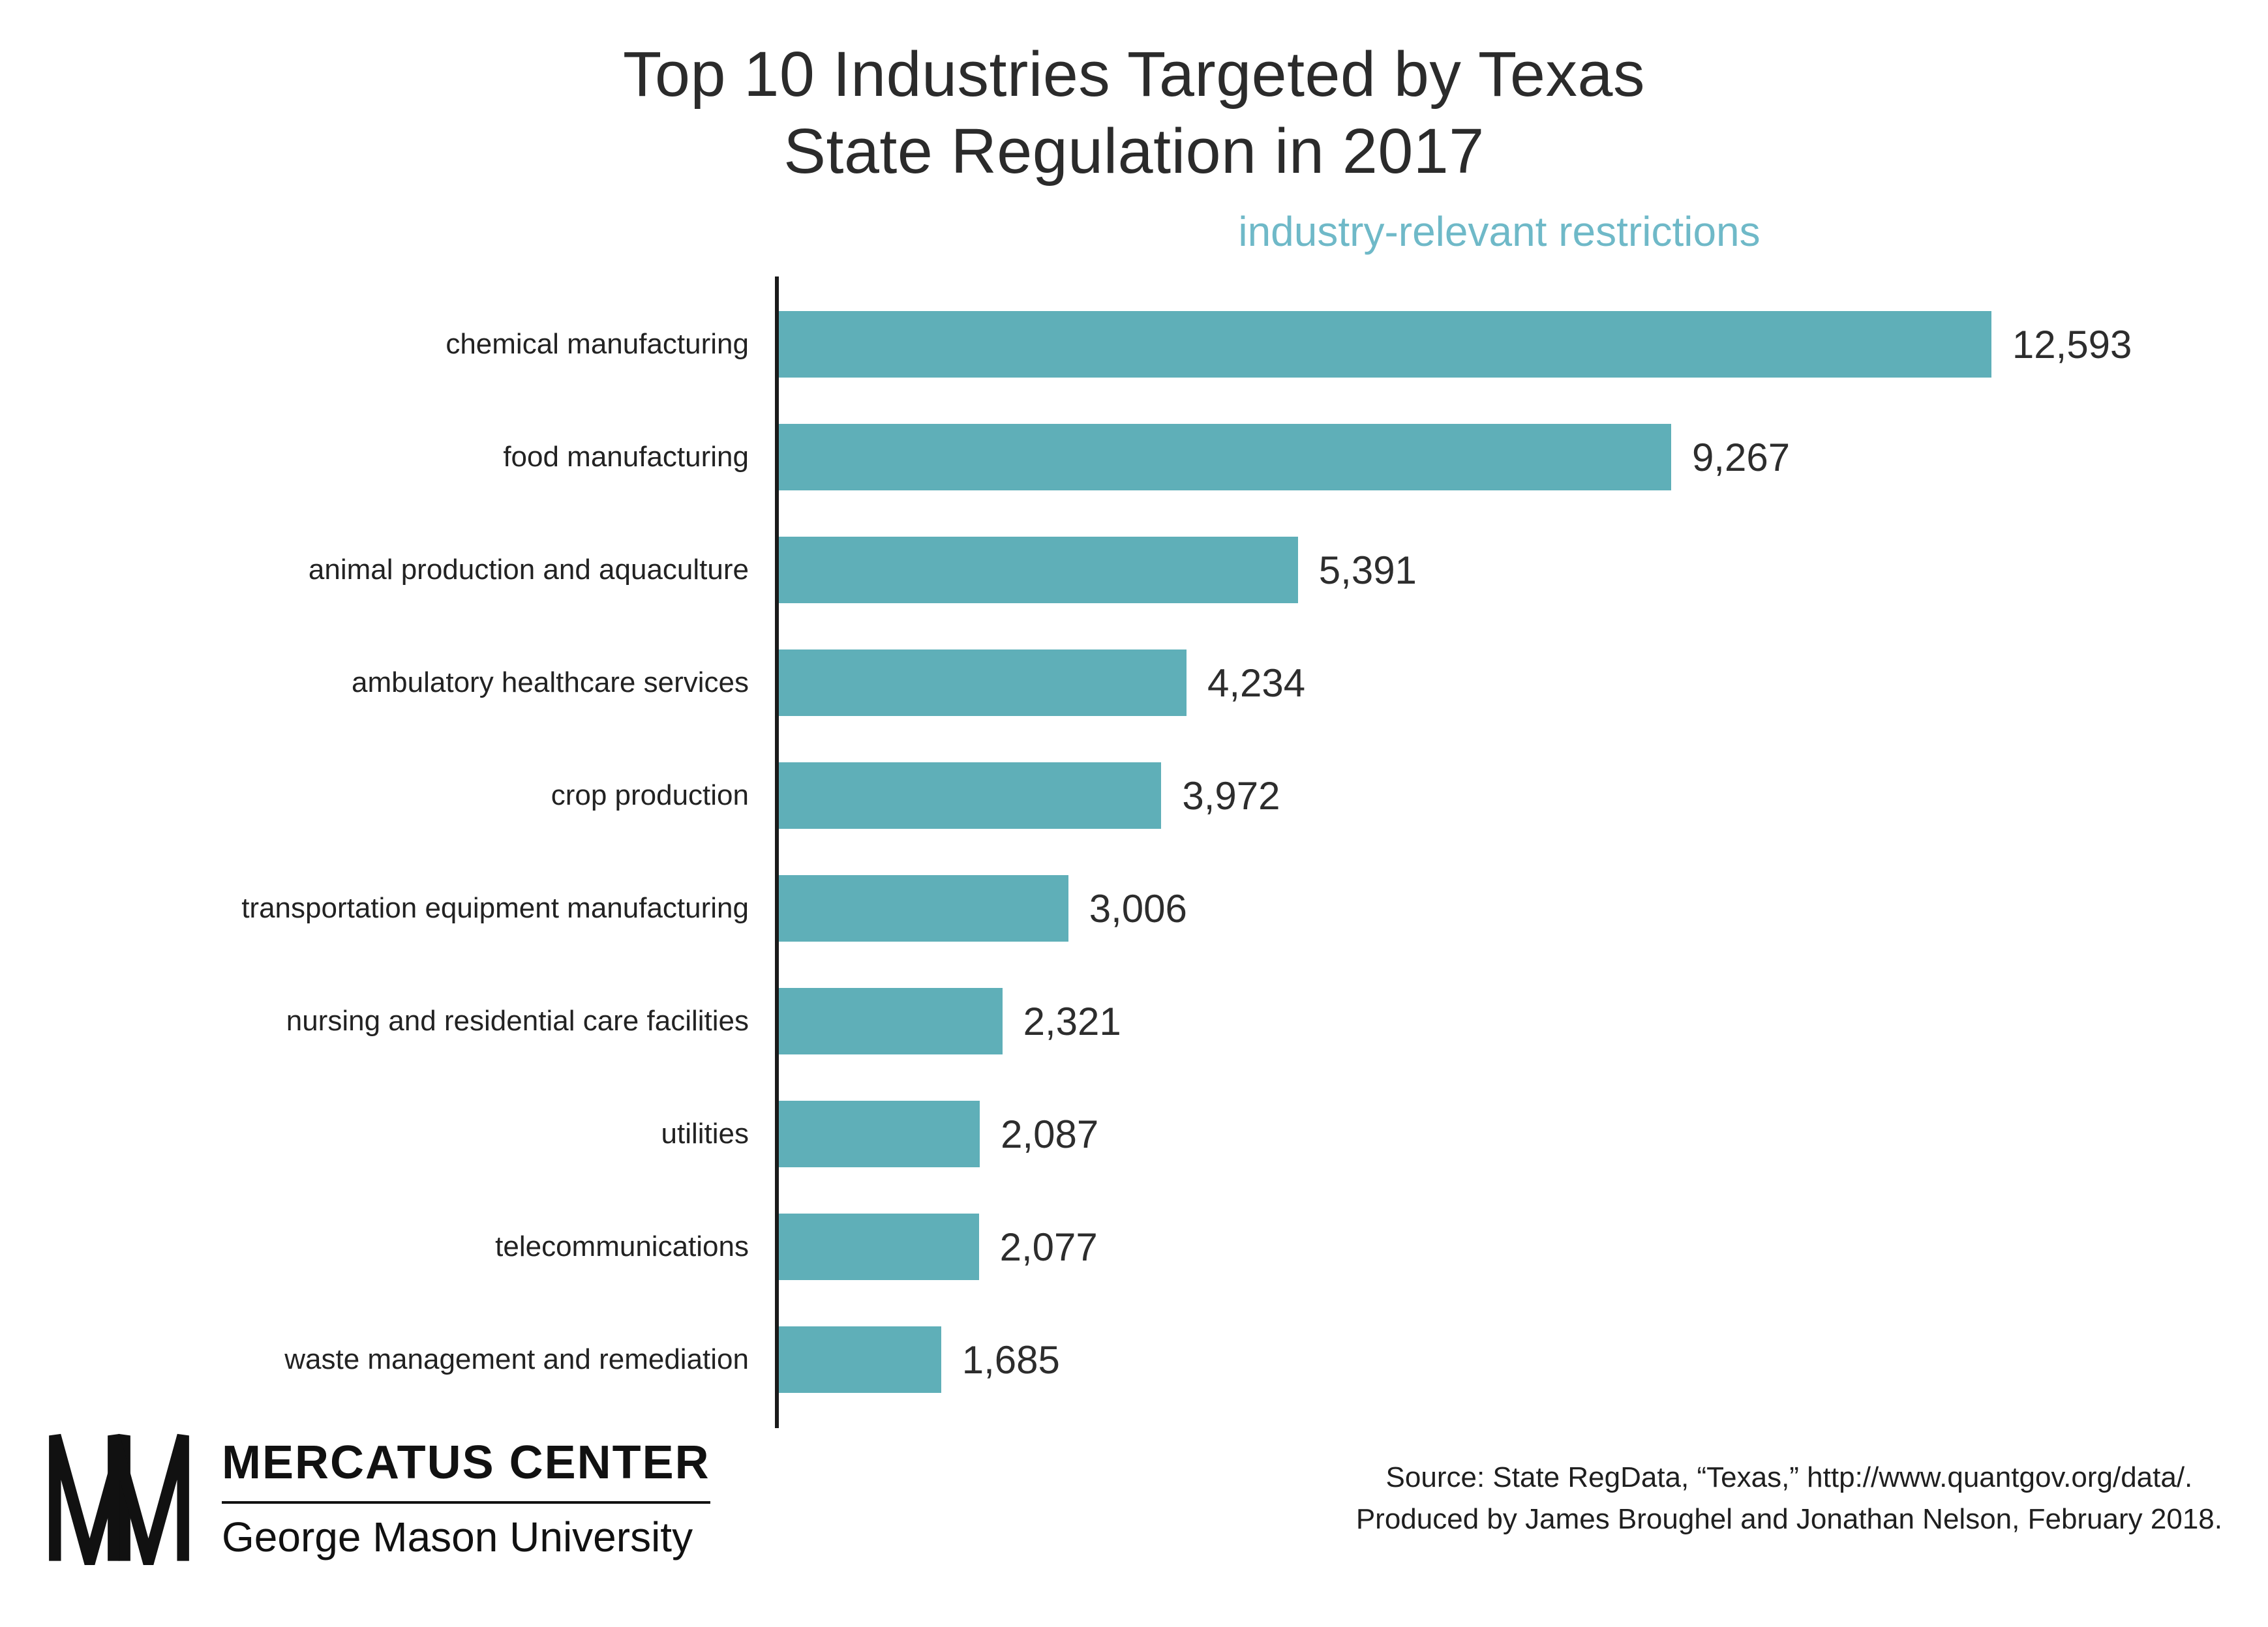 Image resolution: width=2268 pixels, height=1627 pixels. I want to click on bar-track: 3,972, so click(1498, 795).